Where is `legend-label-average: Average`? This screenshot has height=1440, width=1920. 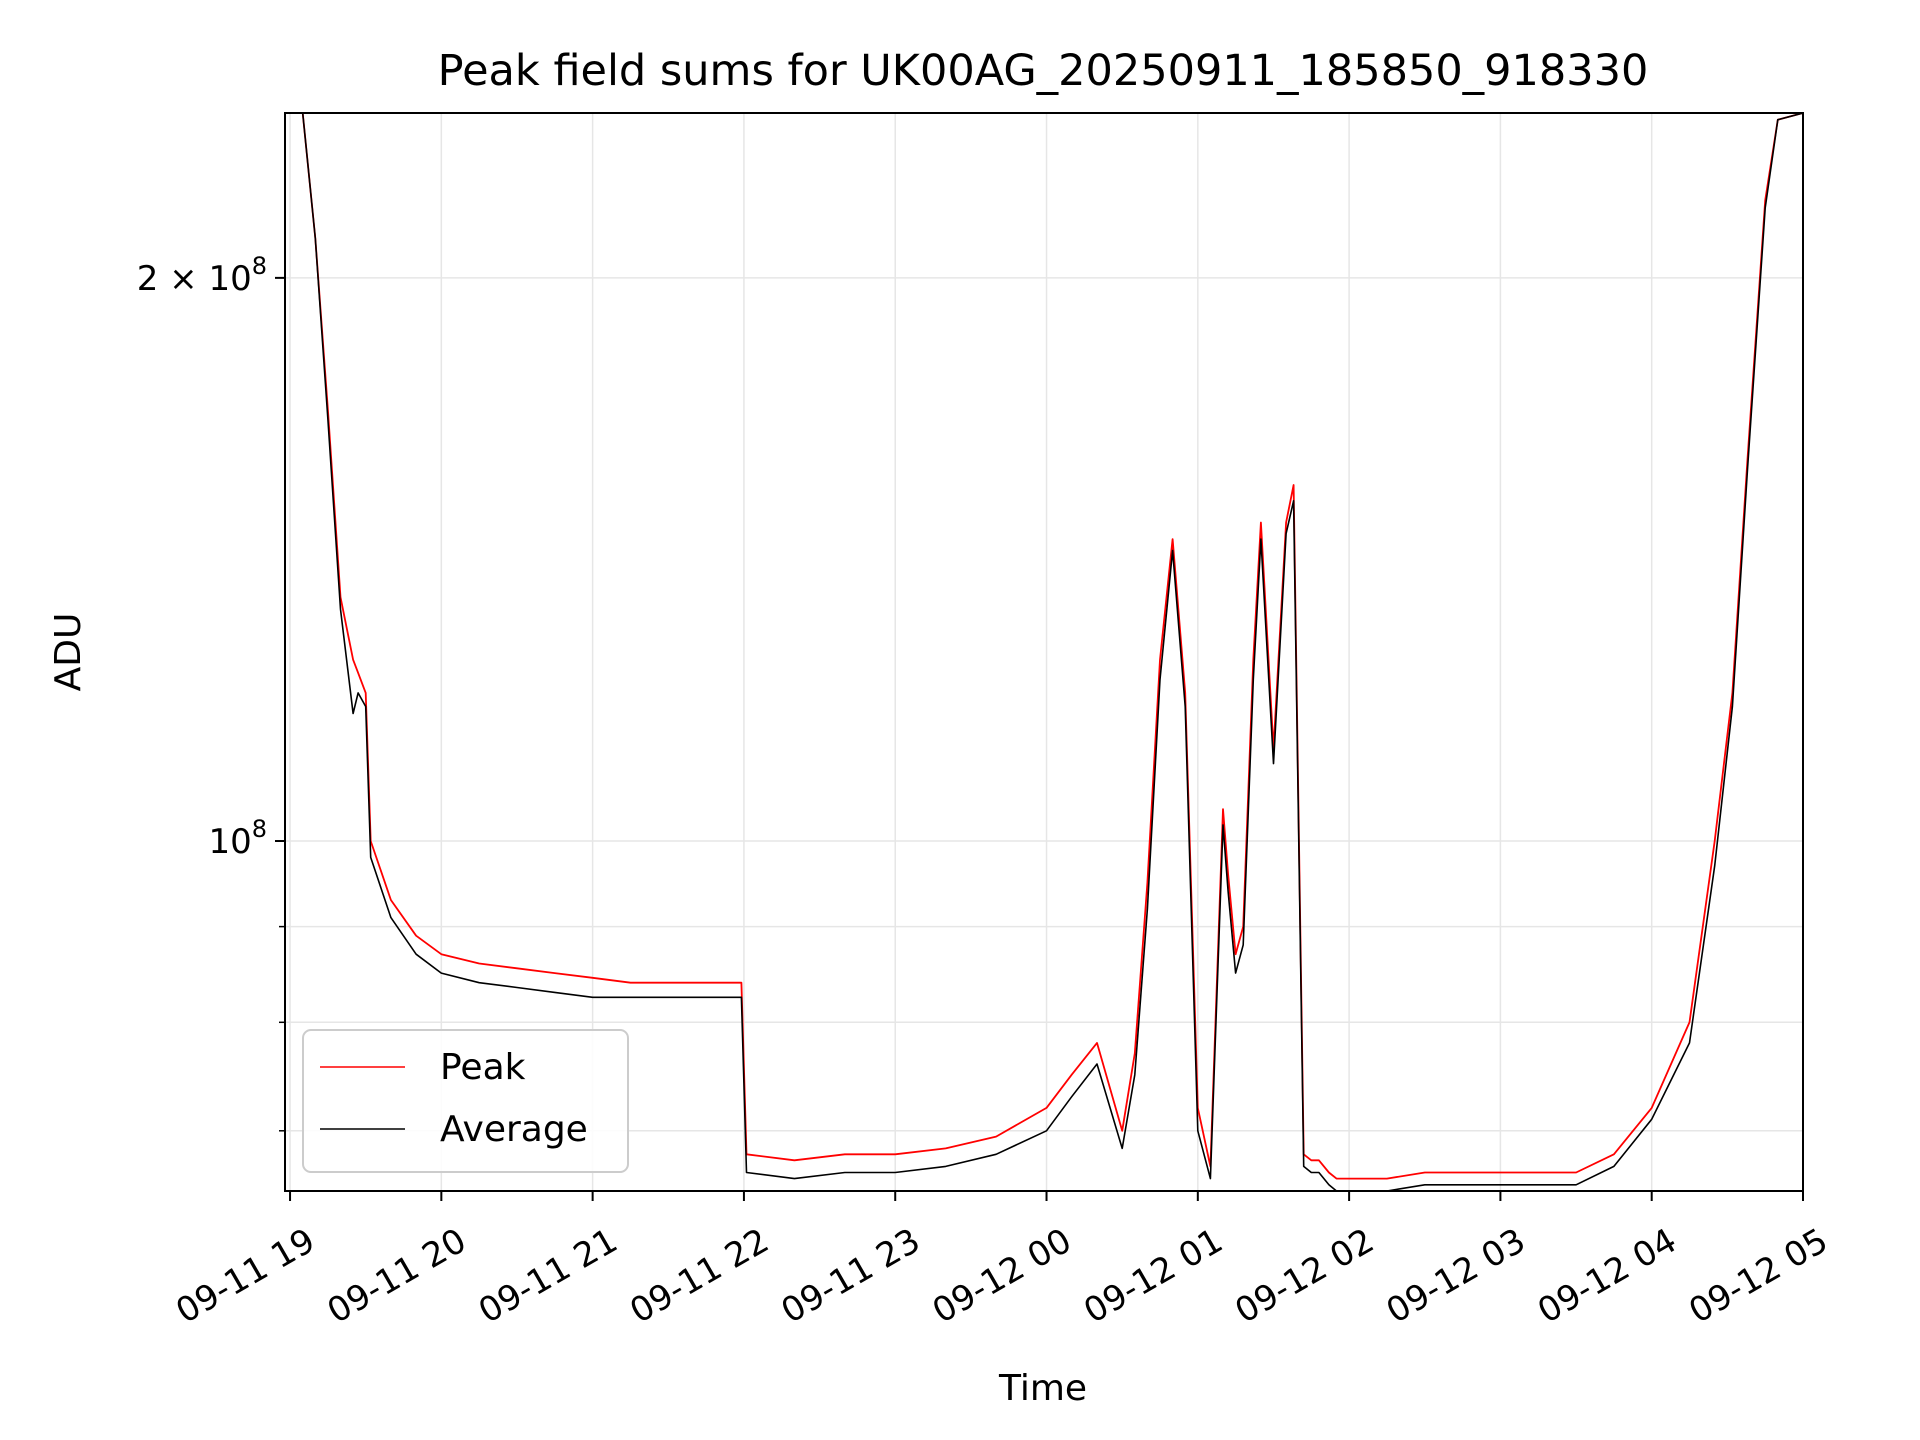 legend-label-average: Average is located at coordinates (514, 1129).